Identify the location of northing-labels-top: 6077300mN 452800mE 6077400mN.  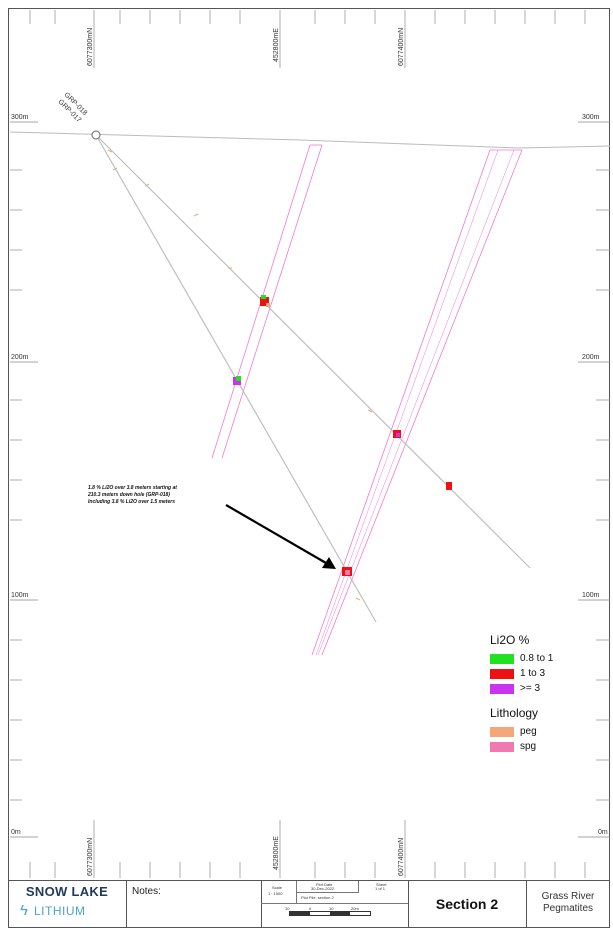
(246, 39).